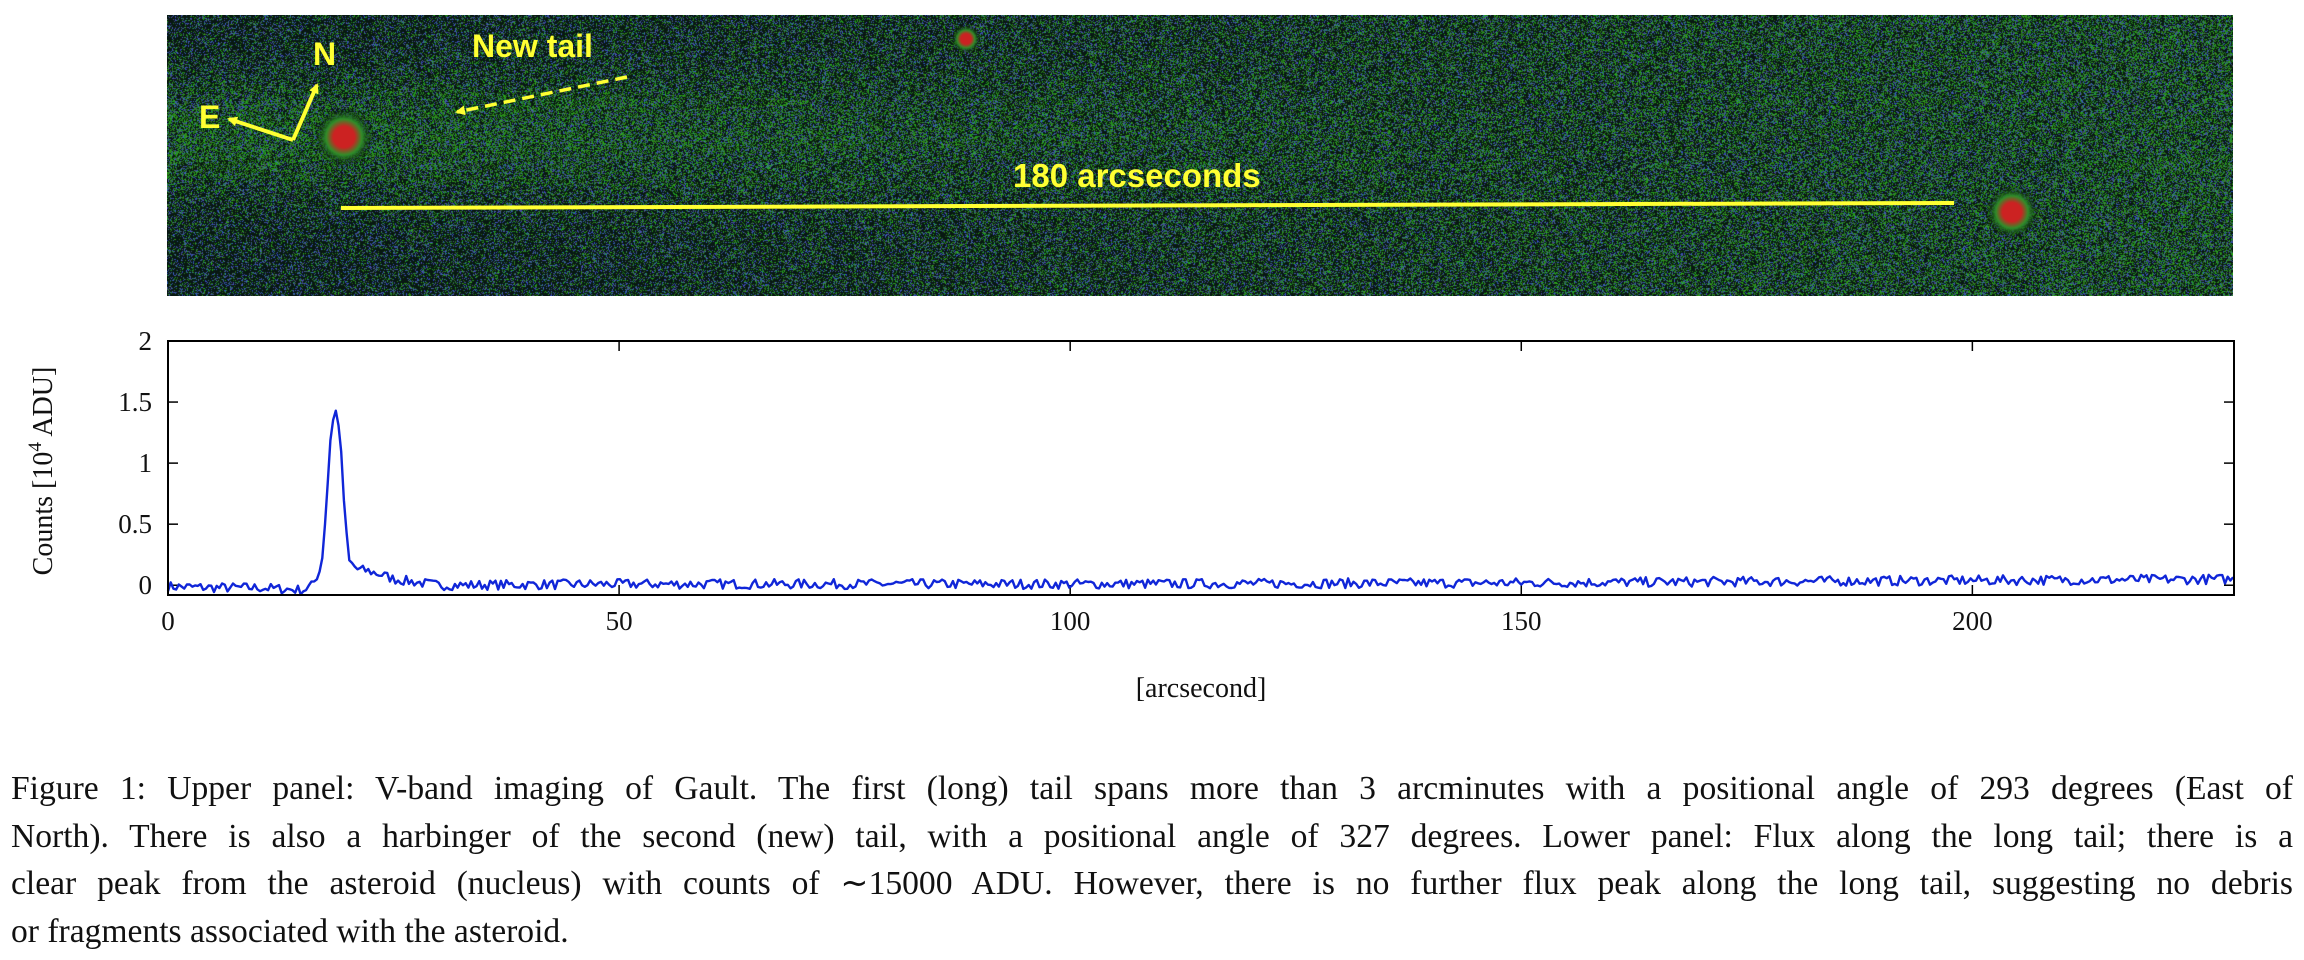 The height and width of the screenshot is (960, 2304). What do you see at coordinates (1972, 621) in the screenshot?
I see `x-tick-label: 200` at bounding box center [1972, 621].